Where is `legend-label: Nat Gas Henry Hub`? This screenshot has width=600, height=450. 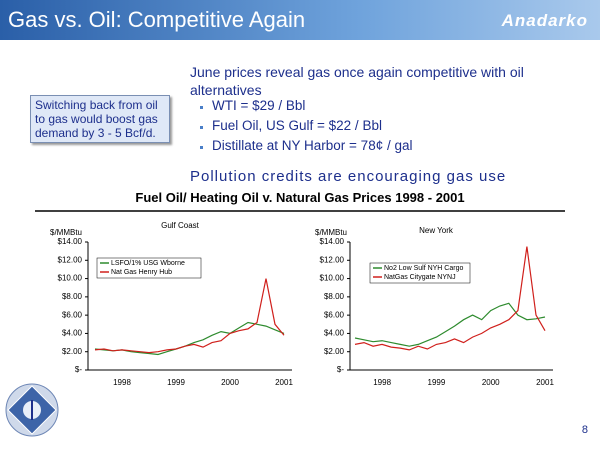 legend-label: Nat Gas Henry Hub is located at coordinates (141, 272).